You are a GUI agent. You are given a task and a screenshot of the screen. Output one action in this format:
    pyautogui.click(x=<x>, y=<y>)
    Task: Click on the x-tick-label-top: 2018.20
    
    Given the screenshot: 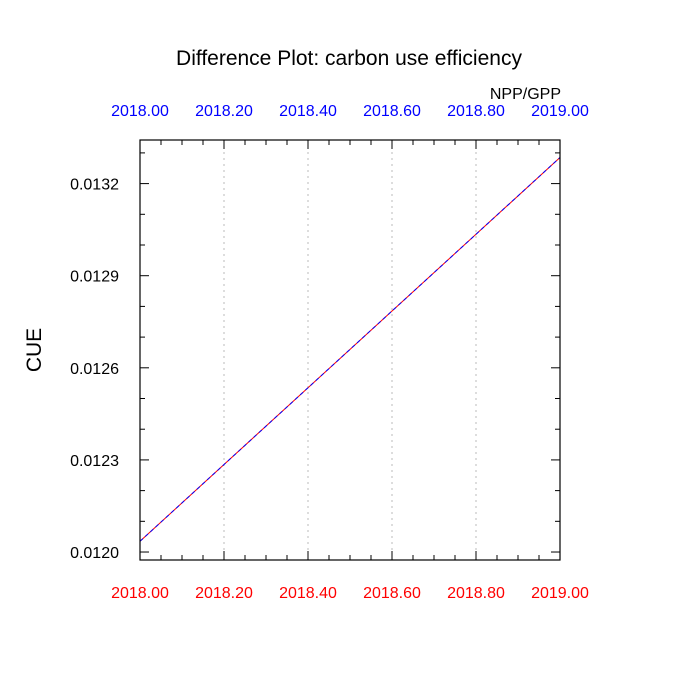 What is the action you would take?
    pyautogui.click(x=224, y=111)
    